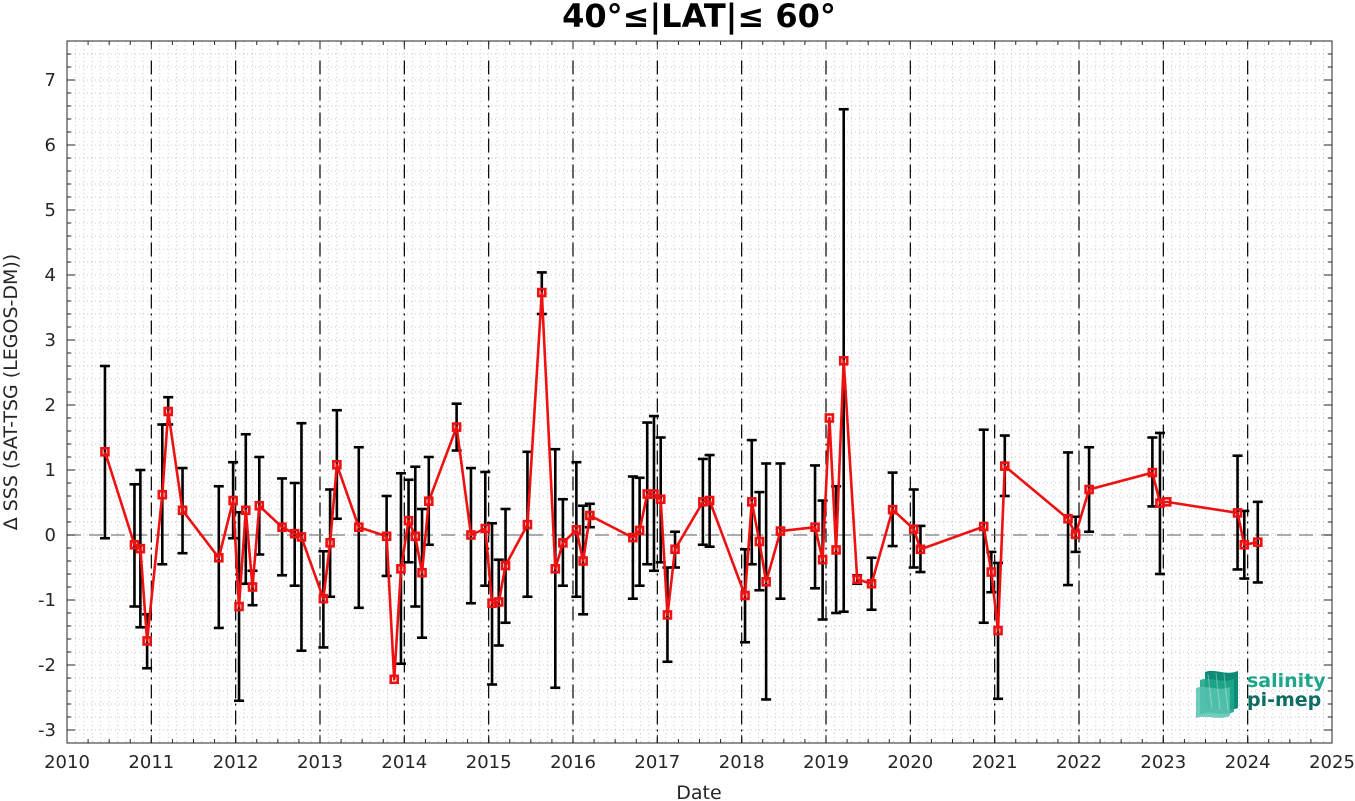  Describe the element at coordinates (489, 762) in the screenshot. I see `x-tick-label: 2015` at that location.